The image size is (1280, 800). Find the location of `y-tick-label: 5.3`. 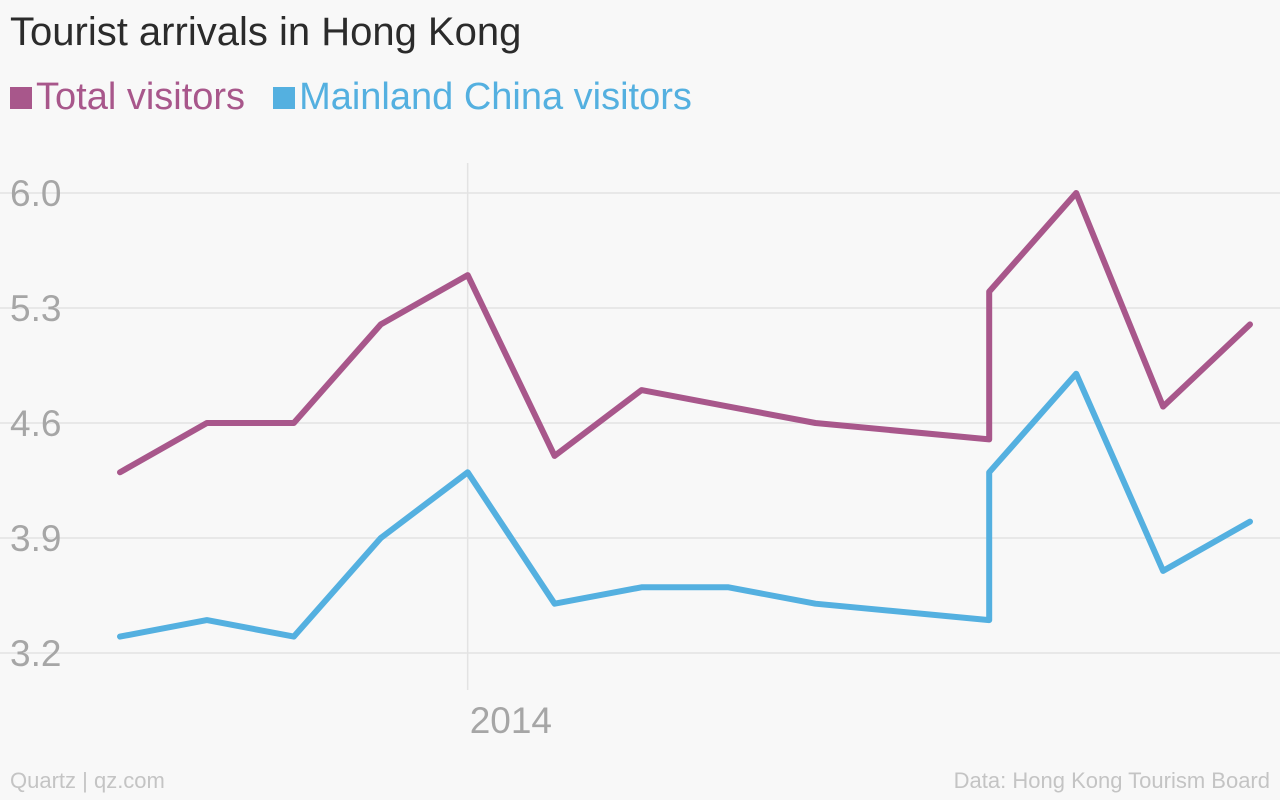

y-tick-label: 5.3 is located at coordinates (35, 308).